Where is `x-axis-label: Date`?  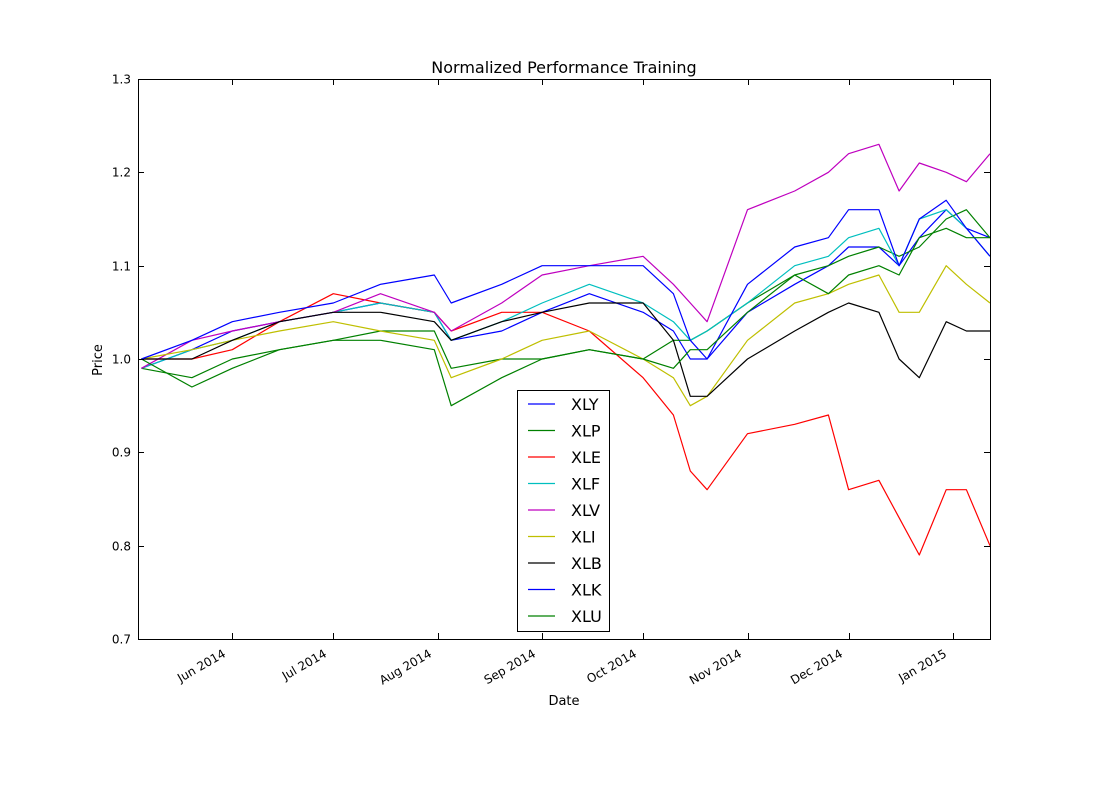 x-axis-label: Date is located at coordinates (563, 701).